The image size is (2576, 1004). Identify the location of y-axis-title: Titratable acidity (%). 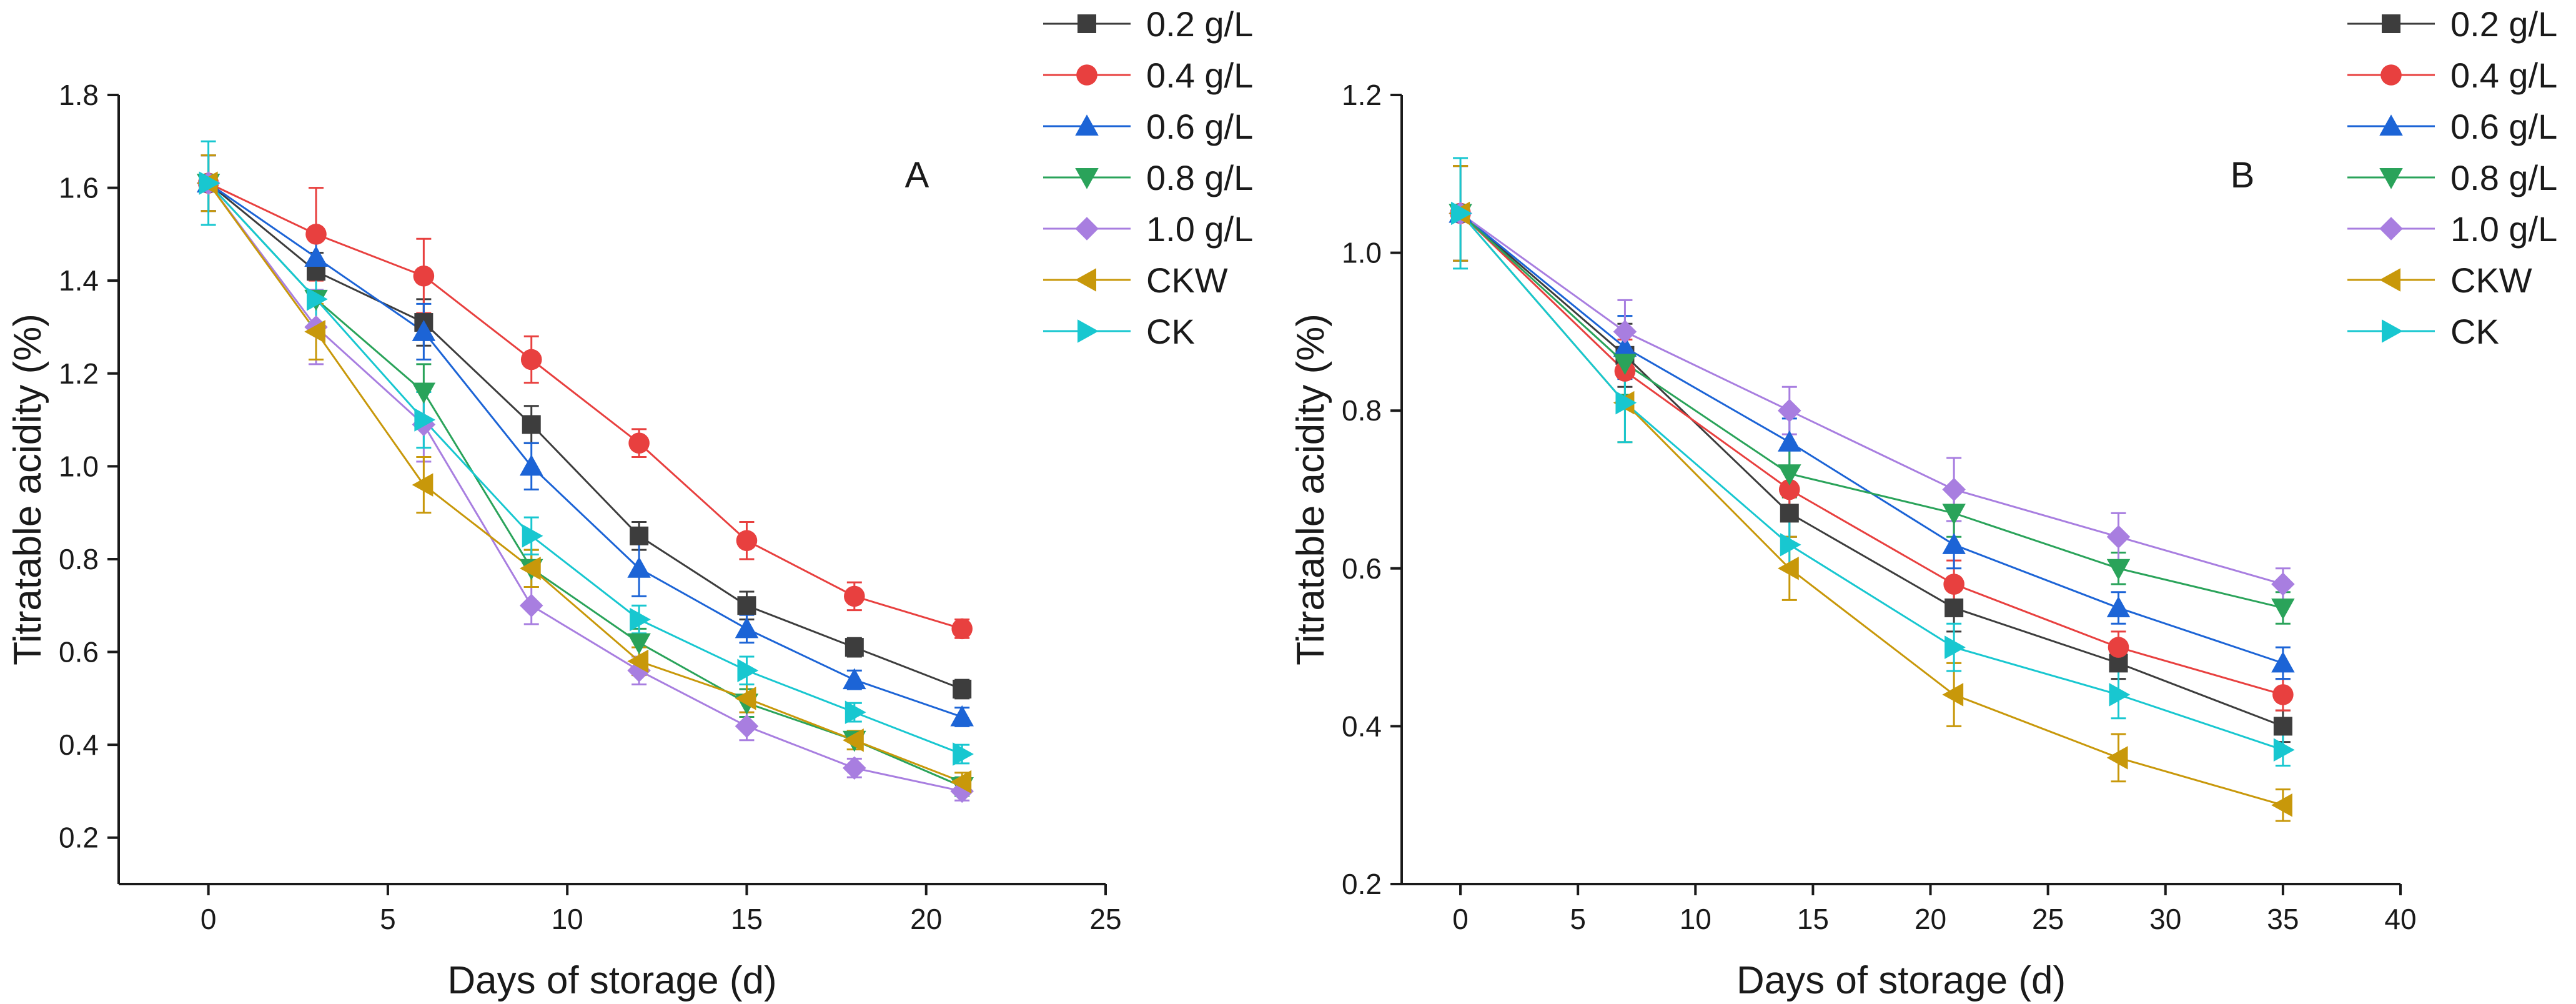
(1310, 489).